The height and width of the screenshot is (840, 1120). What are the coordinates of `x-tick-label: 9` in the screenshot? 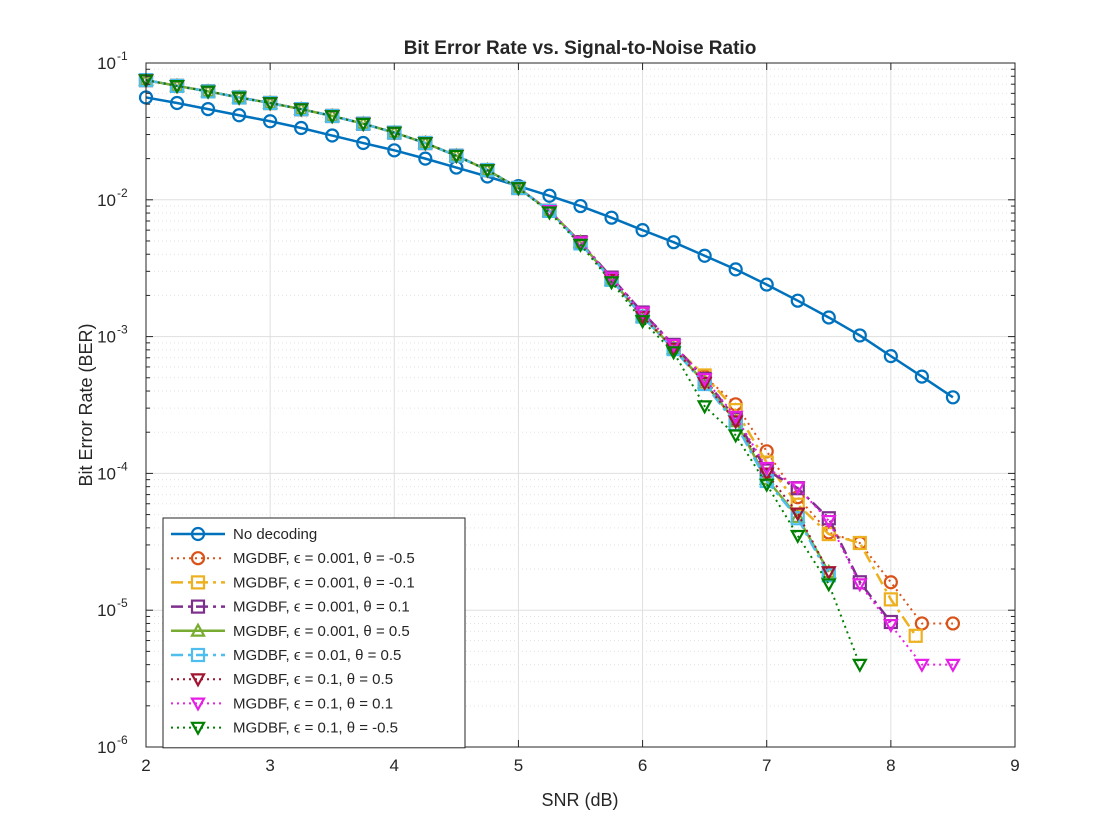 It's located at (1014, 765).